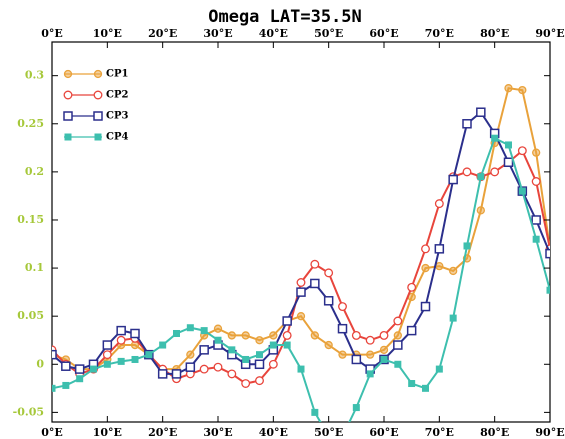 The width and height of the screenshot is (565, 439). What do you see at coordinates (217, 432) in the screenshot?
I see `x-tick-label: 30°E` at bounding box center [217, 432].